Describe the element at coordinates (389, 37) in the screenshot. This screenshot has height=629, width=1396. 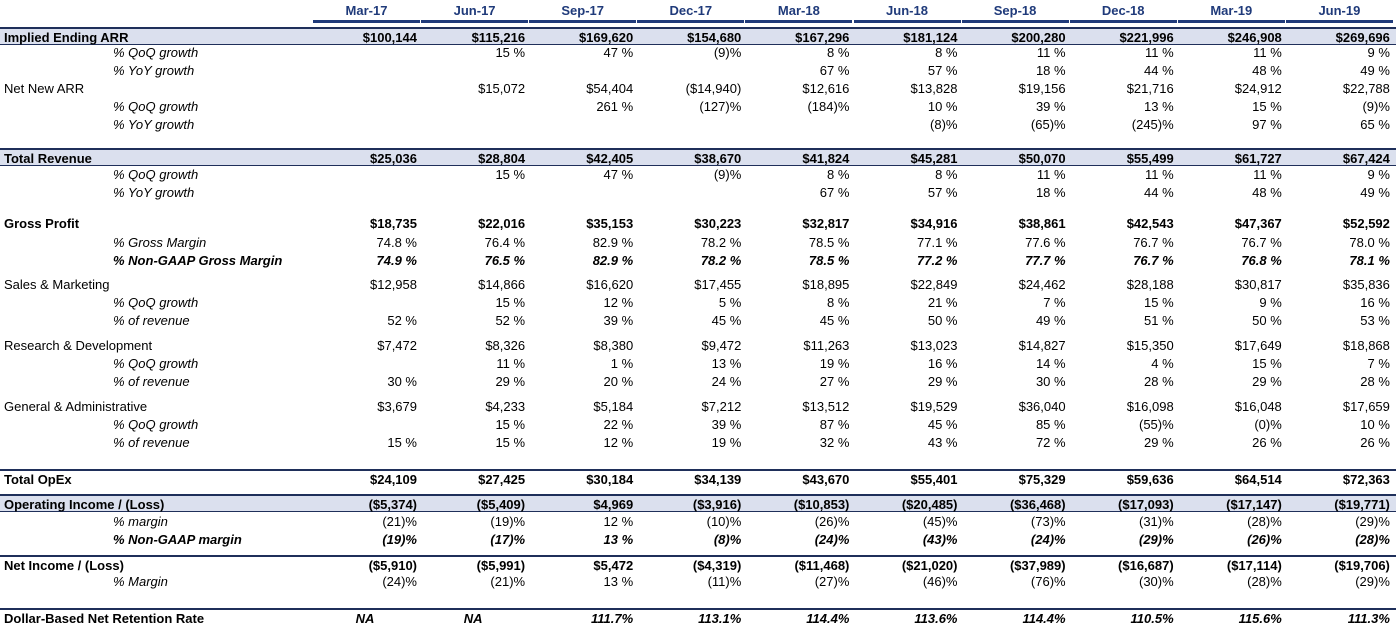
I see `cell-value: $100,144` at that location.